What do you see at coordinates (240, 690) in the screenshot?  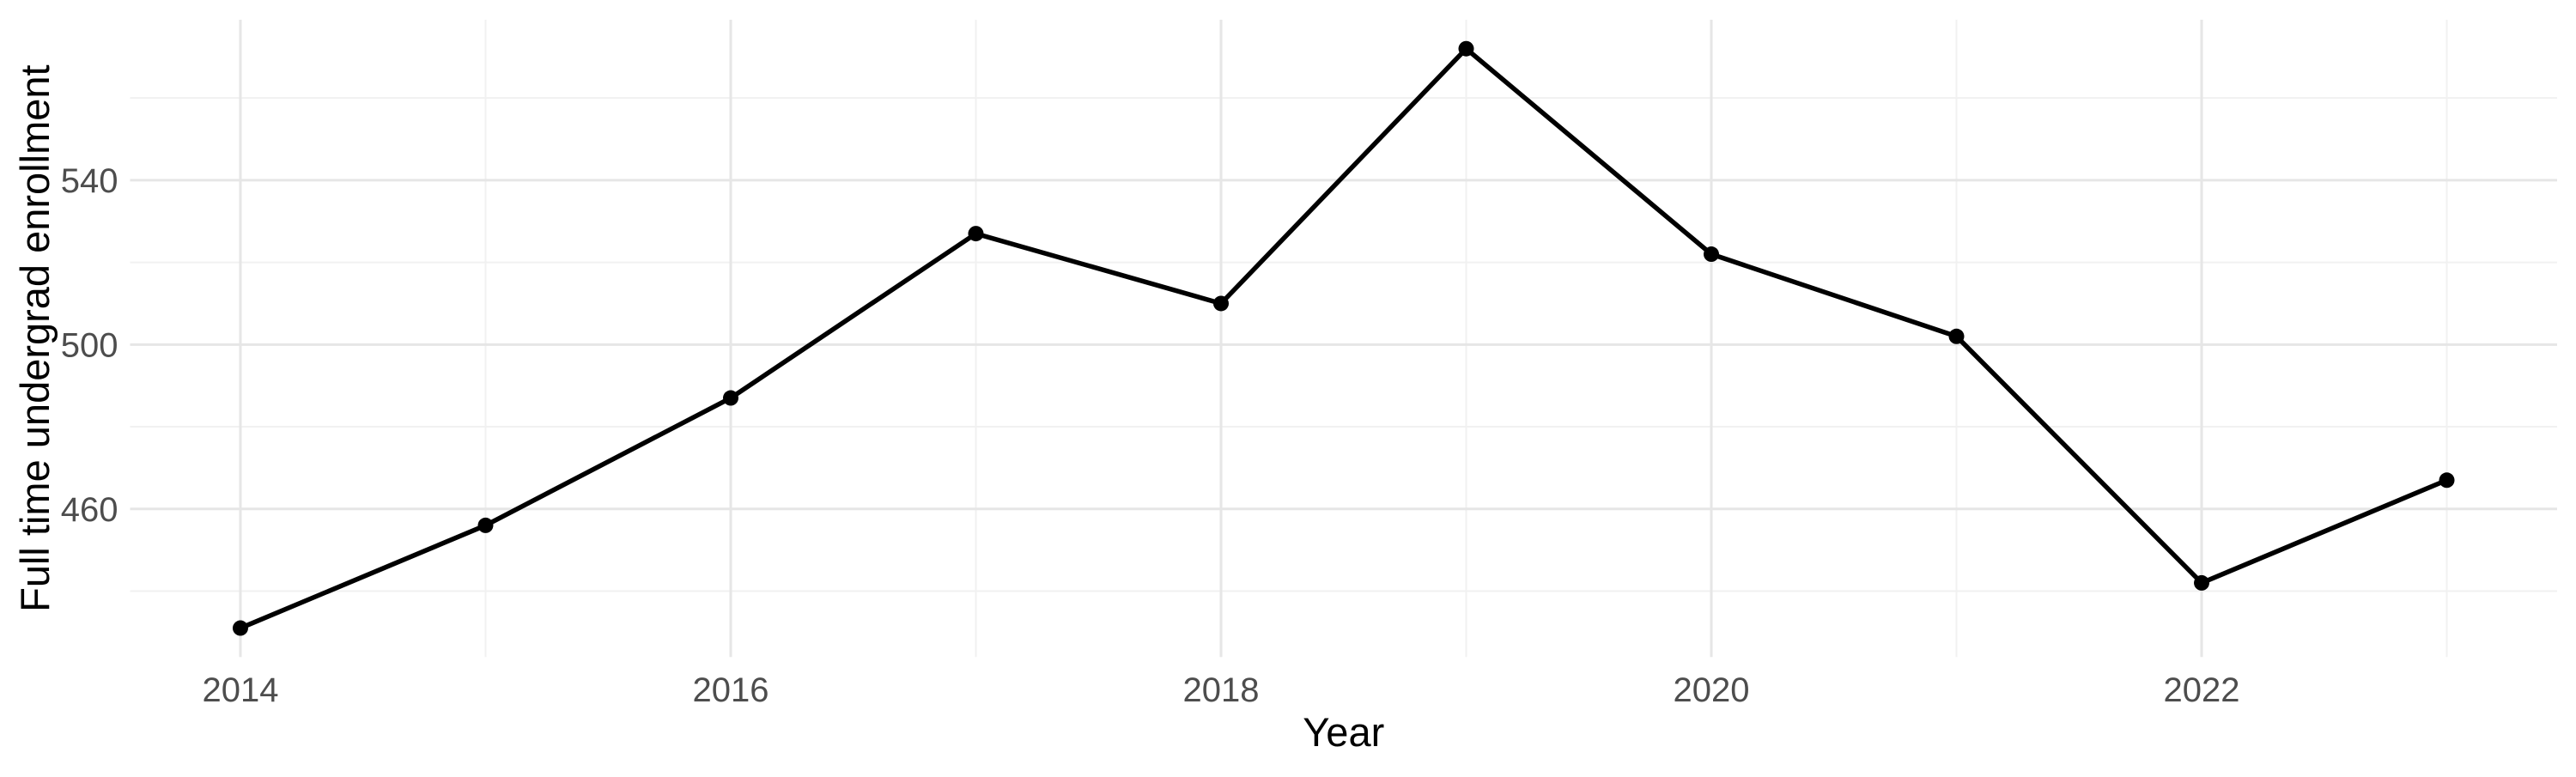 I see `x-tick-label-2014: 2014` at bounding box center [240, 690].